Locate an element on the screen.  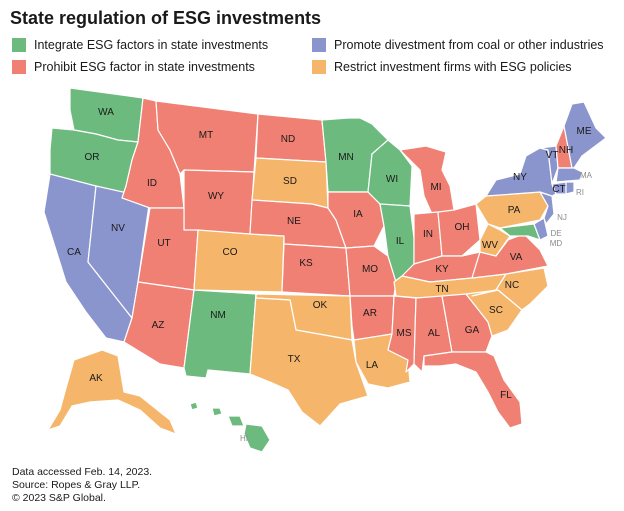
label-LA: LA is located at coordinates (372, 365).